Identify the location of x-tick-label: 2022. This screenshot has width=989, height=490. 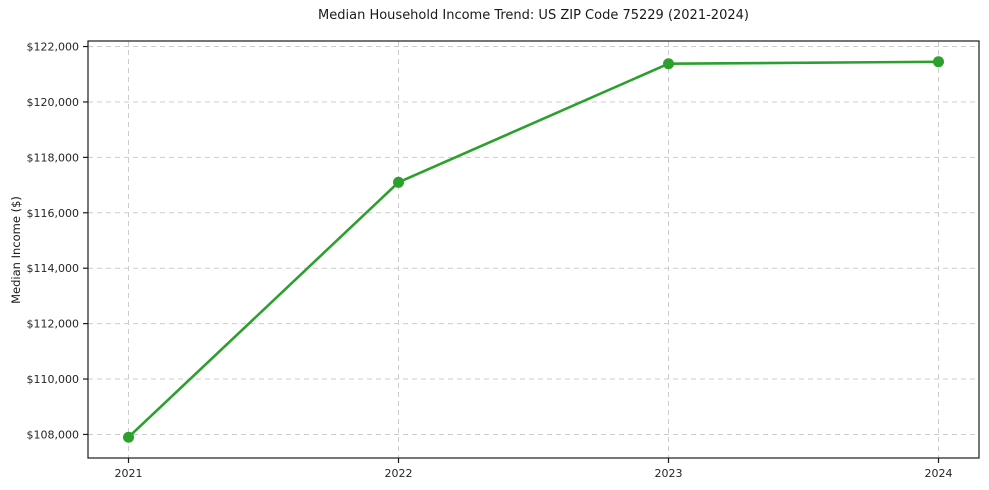
(399, 473).